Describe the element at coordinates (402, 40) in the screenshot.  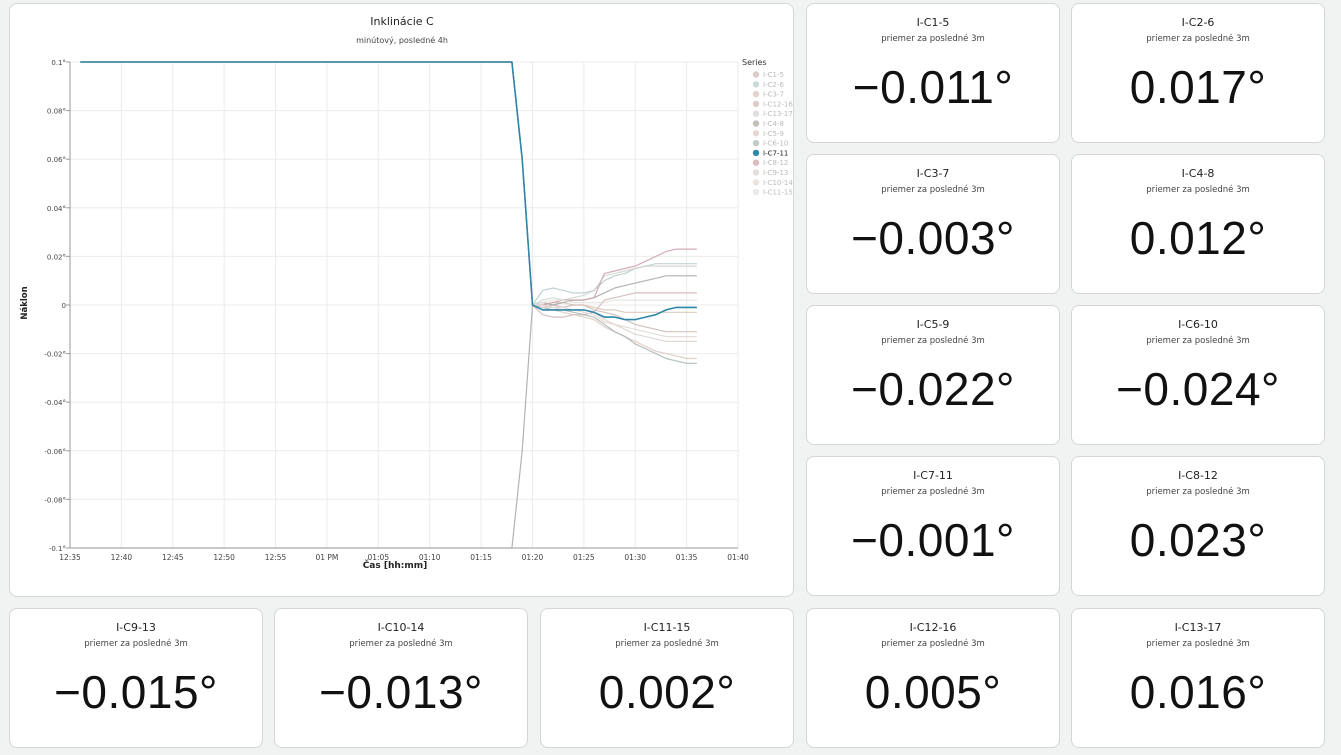
I see `chart-subtitle: minútový, posledné 4h` at that location.